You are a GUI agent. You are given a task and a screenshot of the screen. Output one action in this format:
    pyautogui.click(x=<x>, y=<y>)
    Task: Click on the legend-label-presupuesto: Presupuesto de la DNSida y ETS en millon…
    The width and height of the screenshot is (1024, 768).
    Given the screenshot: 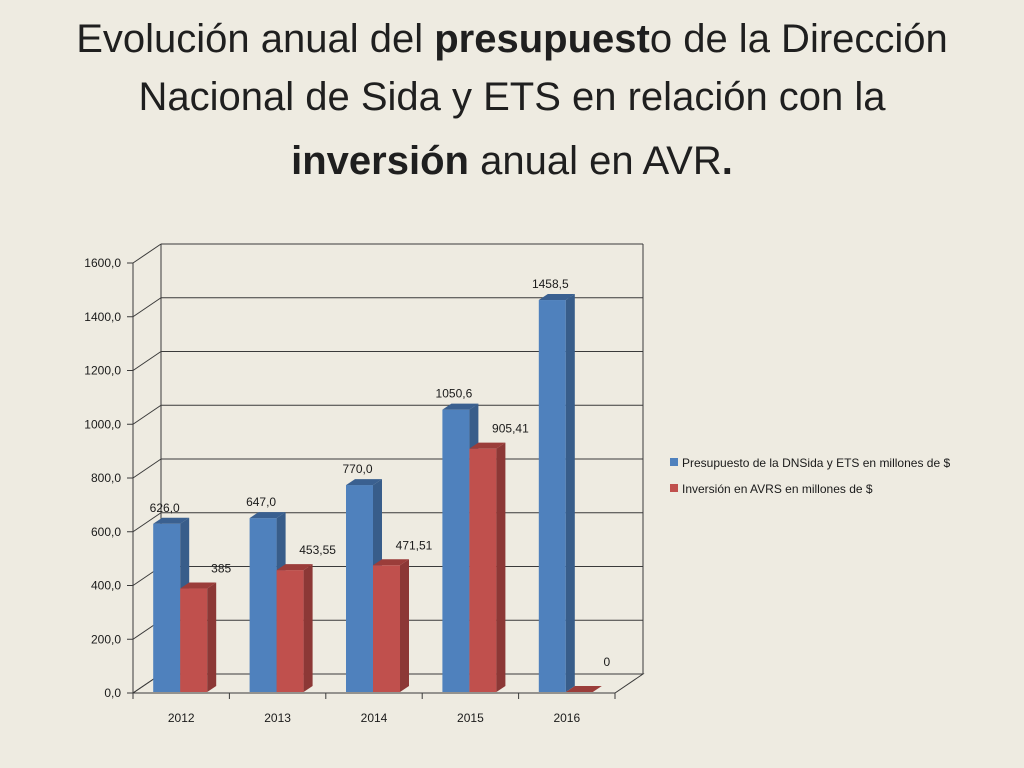 What is the action you would take?
    pyautogui.click(x=816, y=463)
    